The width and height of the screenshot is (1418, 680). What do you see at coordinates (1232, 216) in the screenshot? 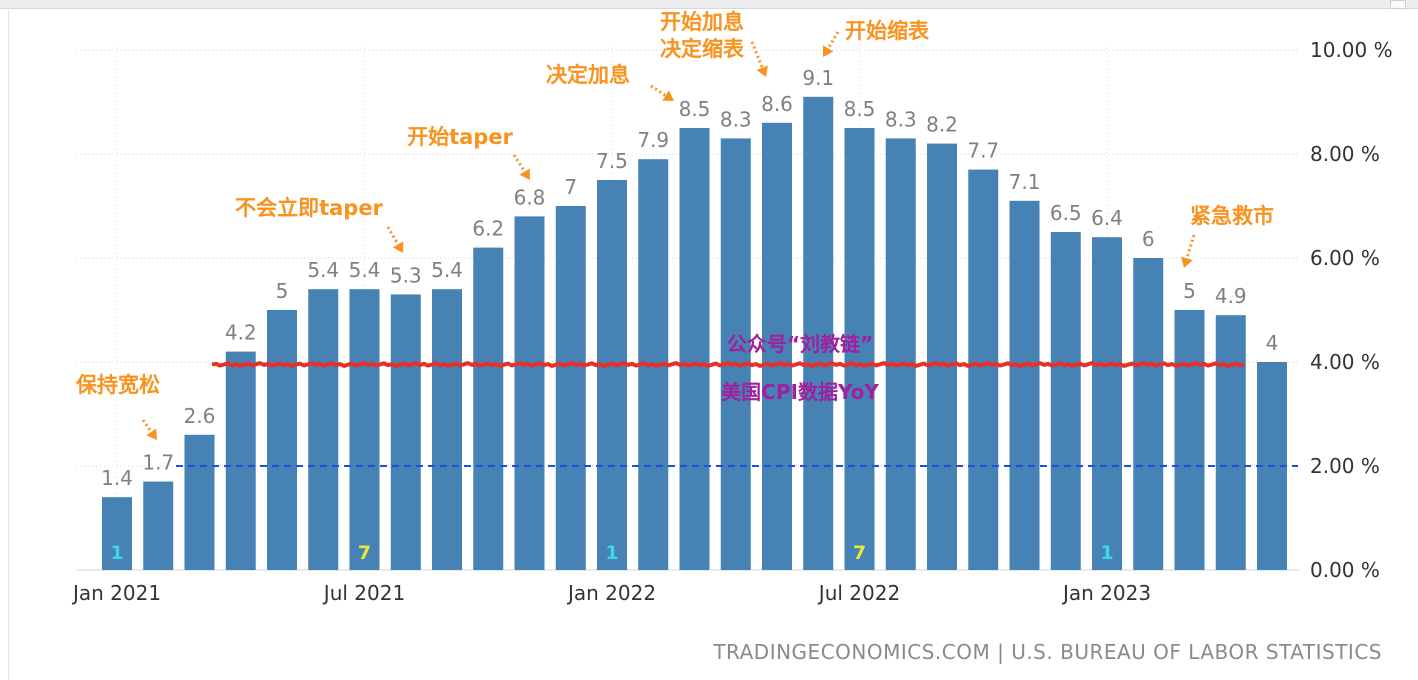
I see `annotation-label: 紧急救市` at bounding box center [1232, 216].